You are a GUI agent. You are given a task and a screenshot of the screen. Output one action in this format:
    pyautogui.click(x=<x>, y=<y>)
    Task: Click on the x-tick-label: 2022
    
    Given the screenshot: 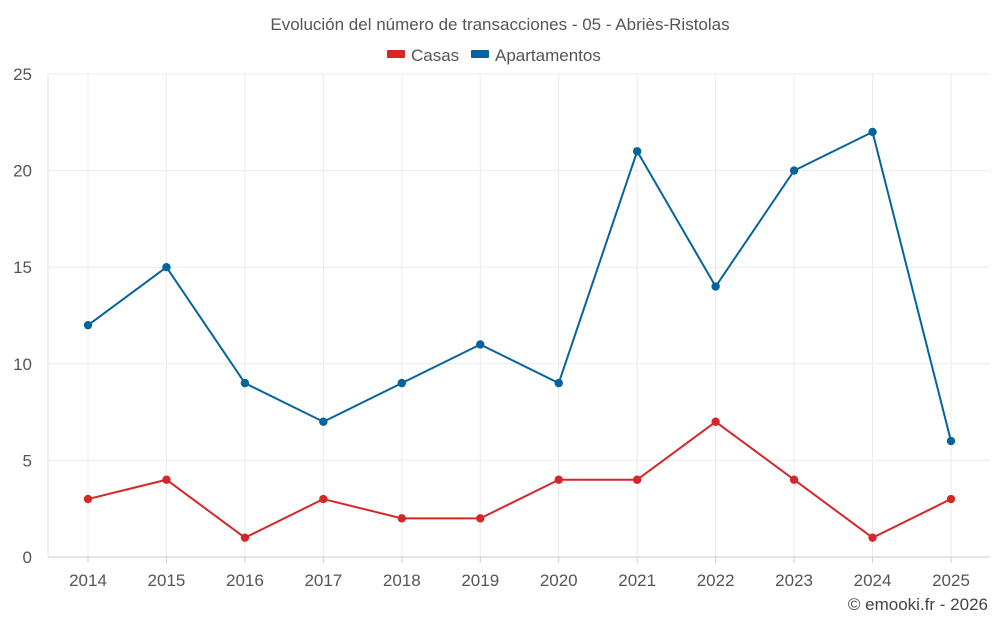 What is the action you would take?
    pyautogui.click(x=716, y=580)
    